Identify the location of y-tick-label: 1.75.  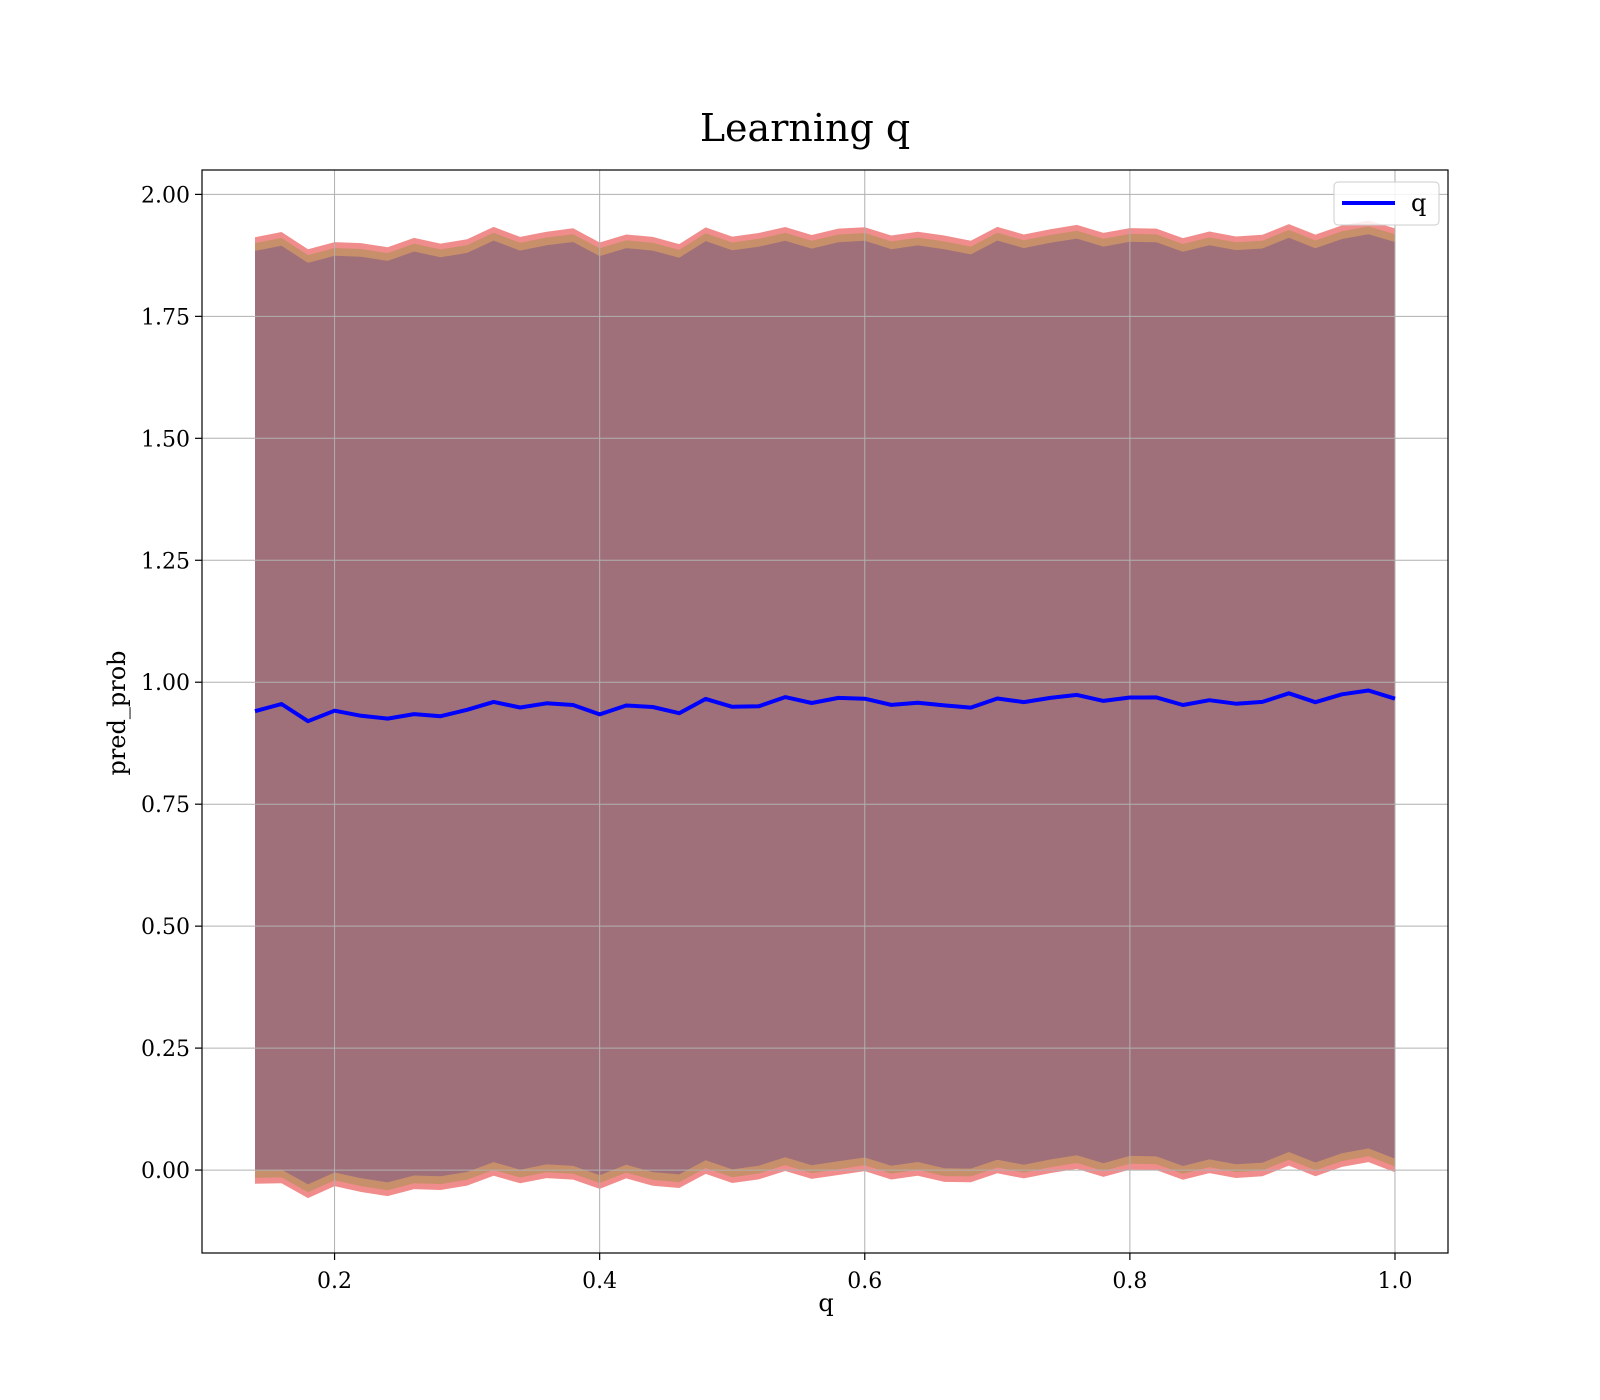
(165, 317).